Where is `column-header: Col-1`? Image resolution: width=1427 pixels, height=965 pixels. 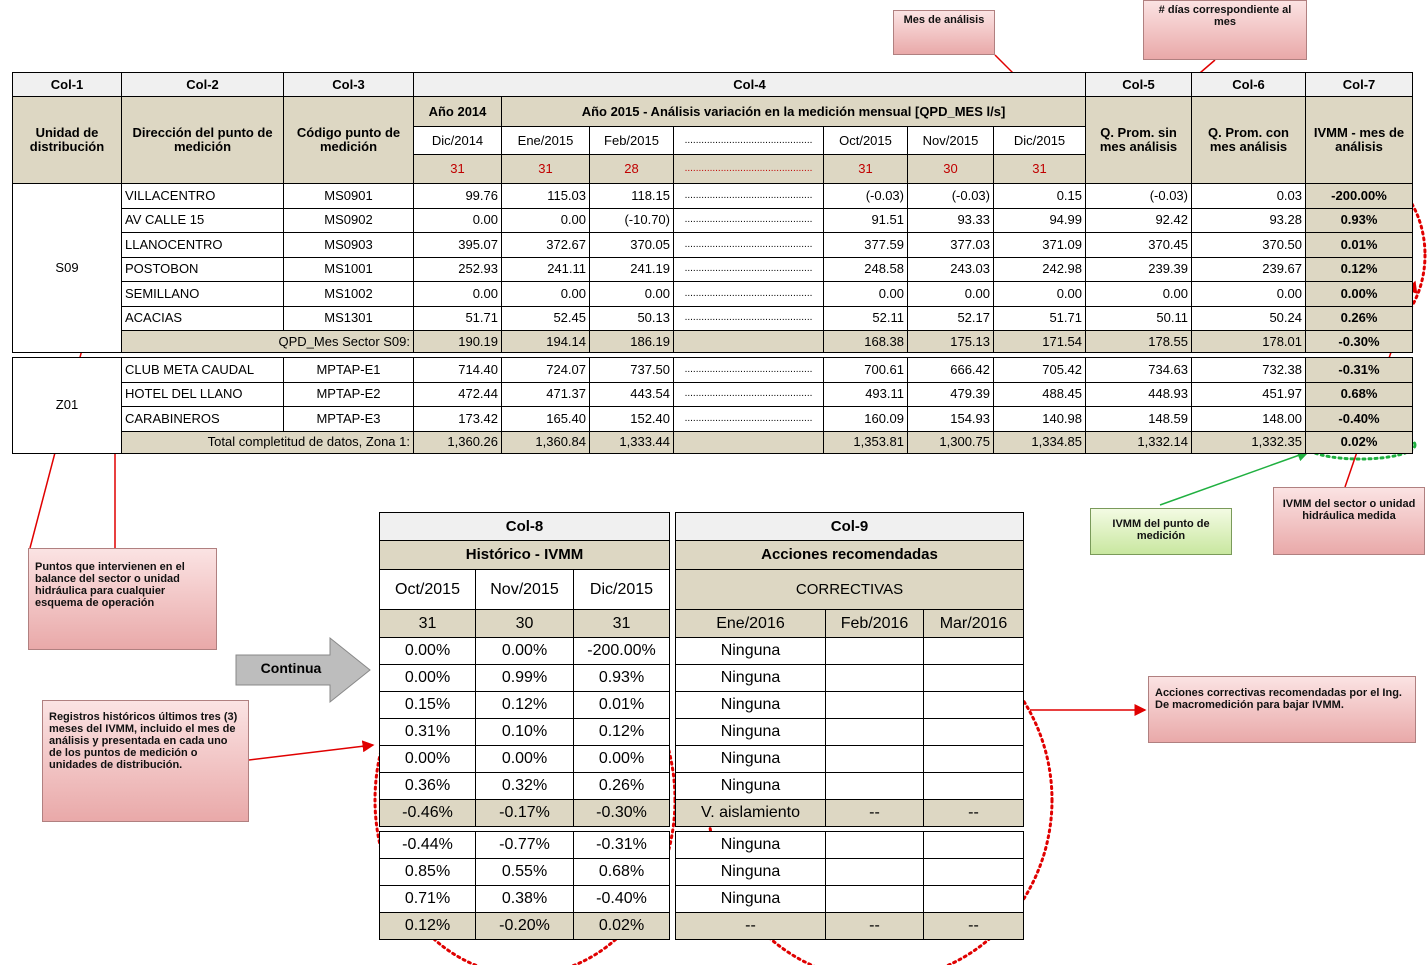 column-header: Col-1 is located at coordinates (67, 84).